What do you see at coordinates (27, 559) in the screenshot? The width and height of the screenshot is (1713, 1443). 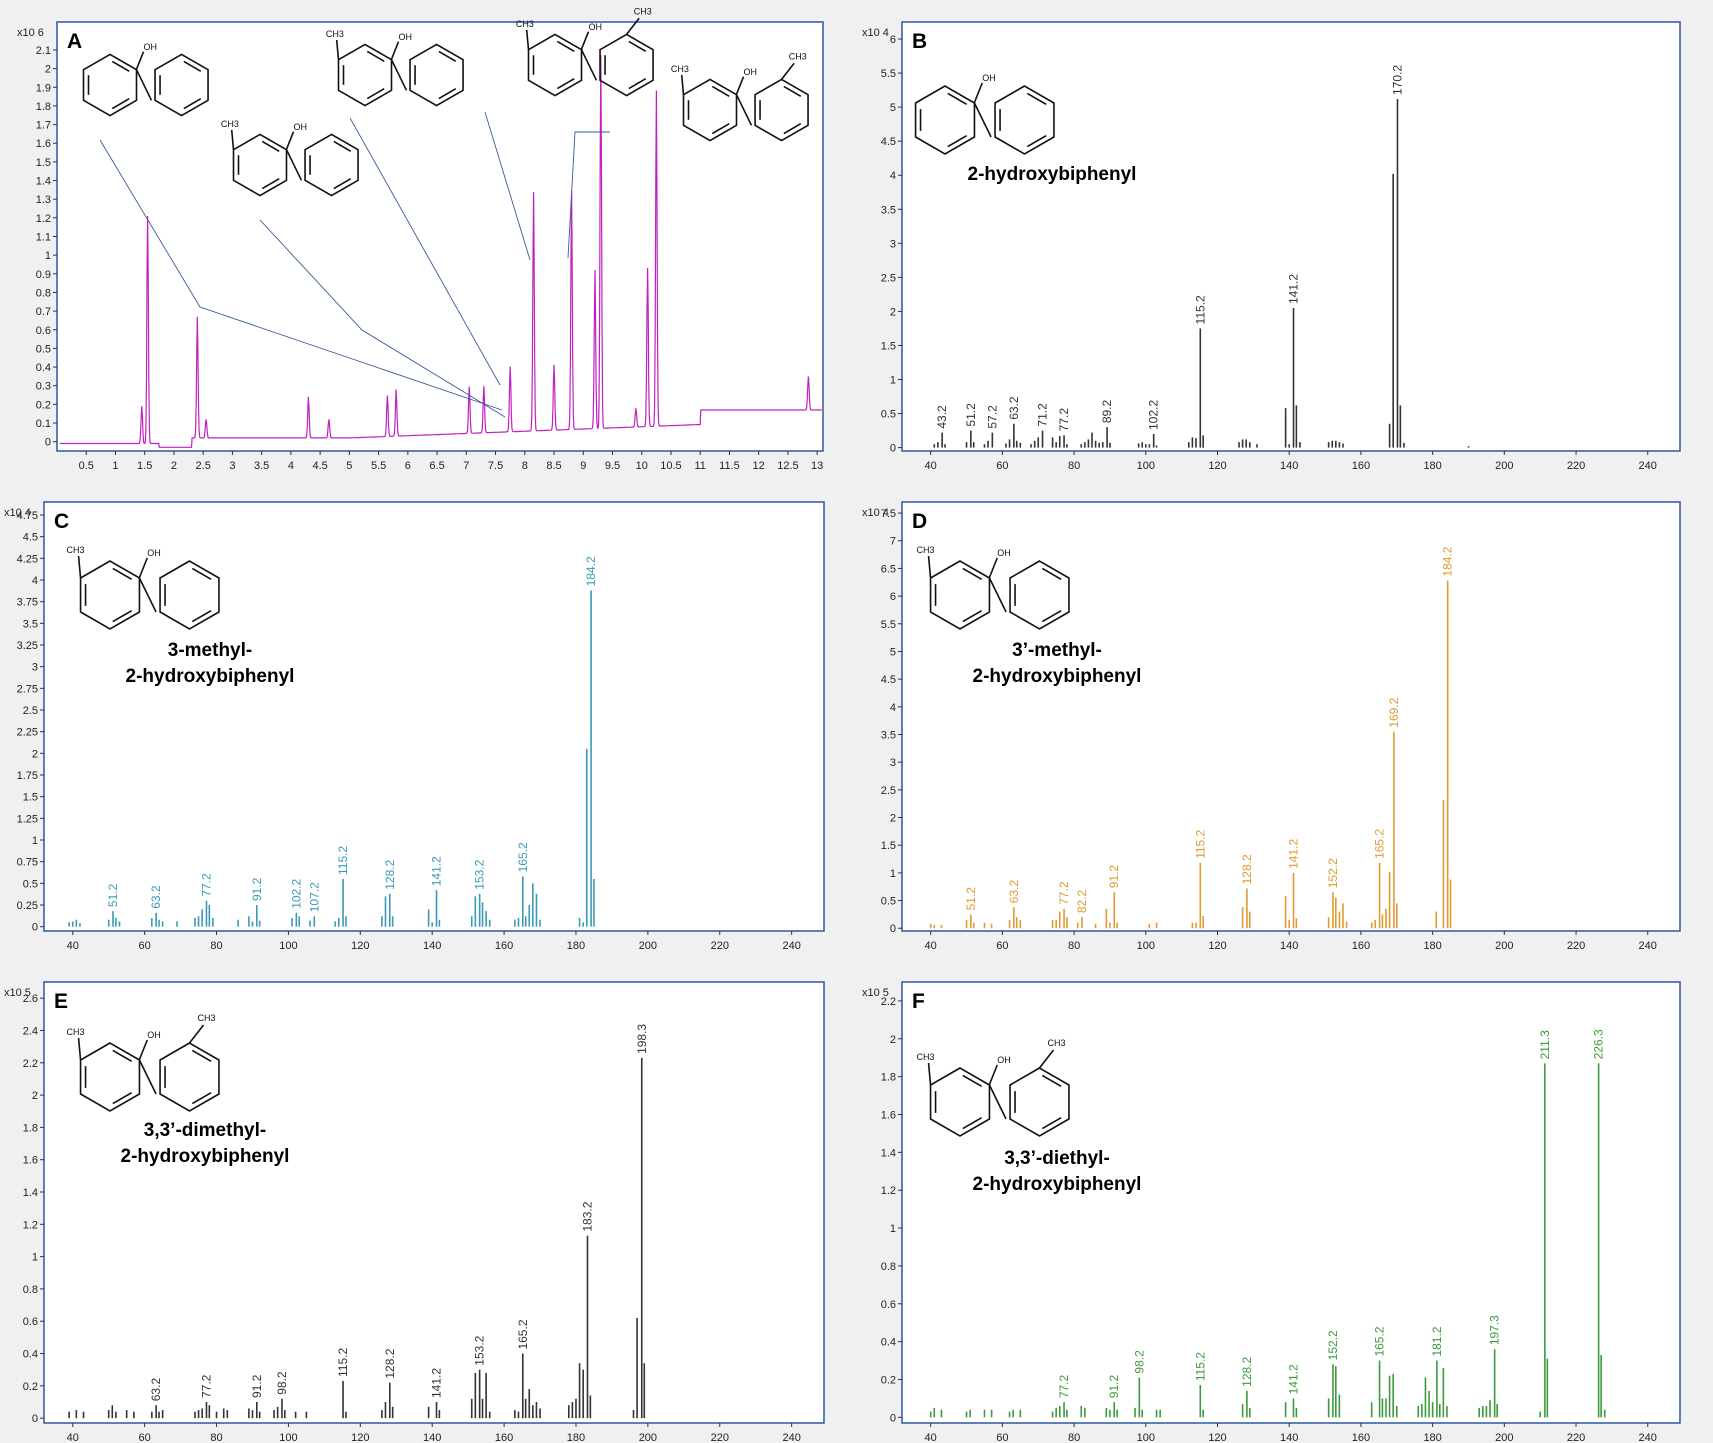 I see `y-tick-label: 4.25` at bounding box center [27, 559].